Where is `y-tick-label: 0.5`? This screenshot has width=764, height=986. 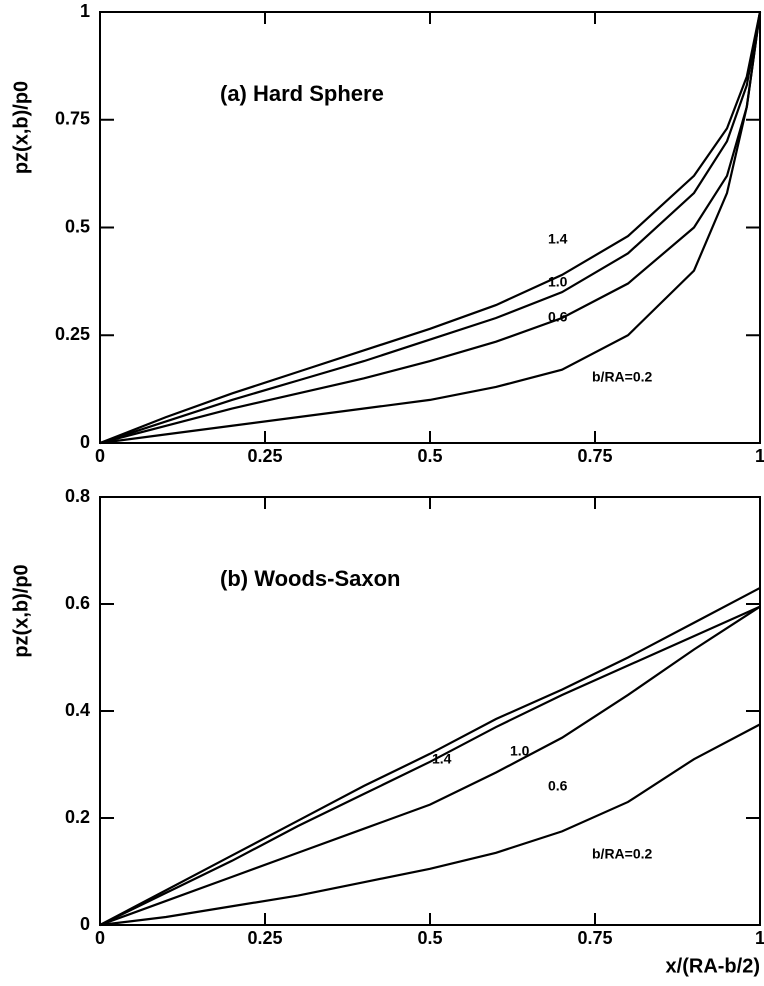
y-tick-label: 0.5 is located at coordinates (77, 226).